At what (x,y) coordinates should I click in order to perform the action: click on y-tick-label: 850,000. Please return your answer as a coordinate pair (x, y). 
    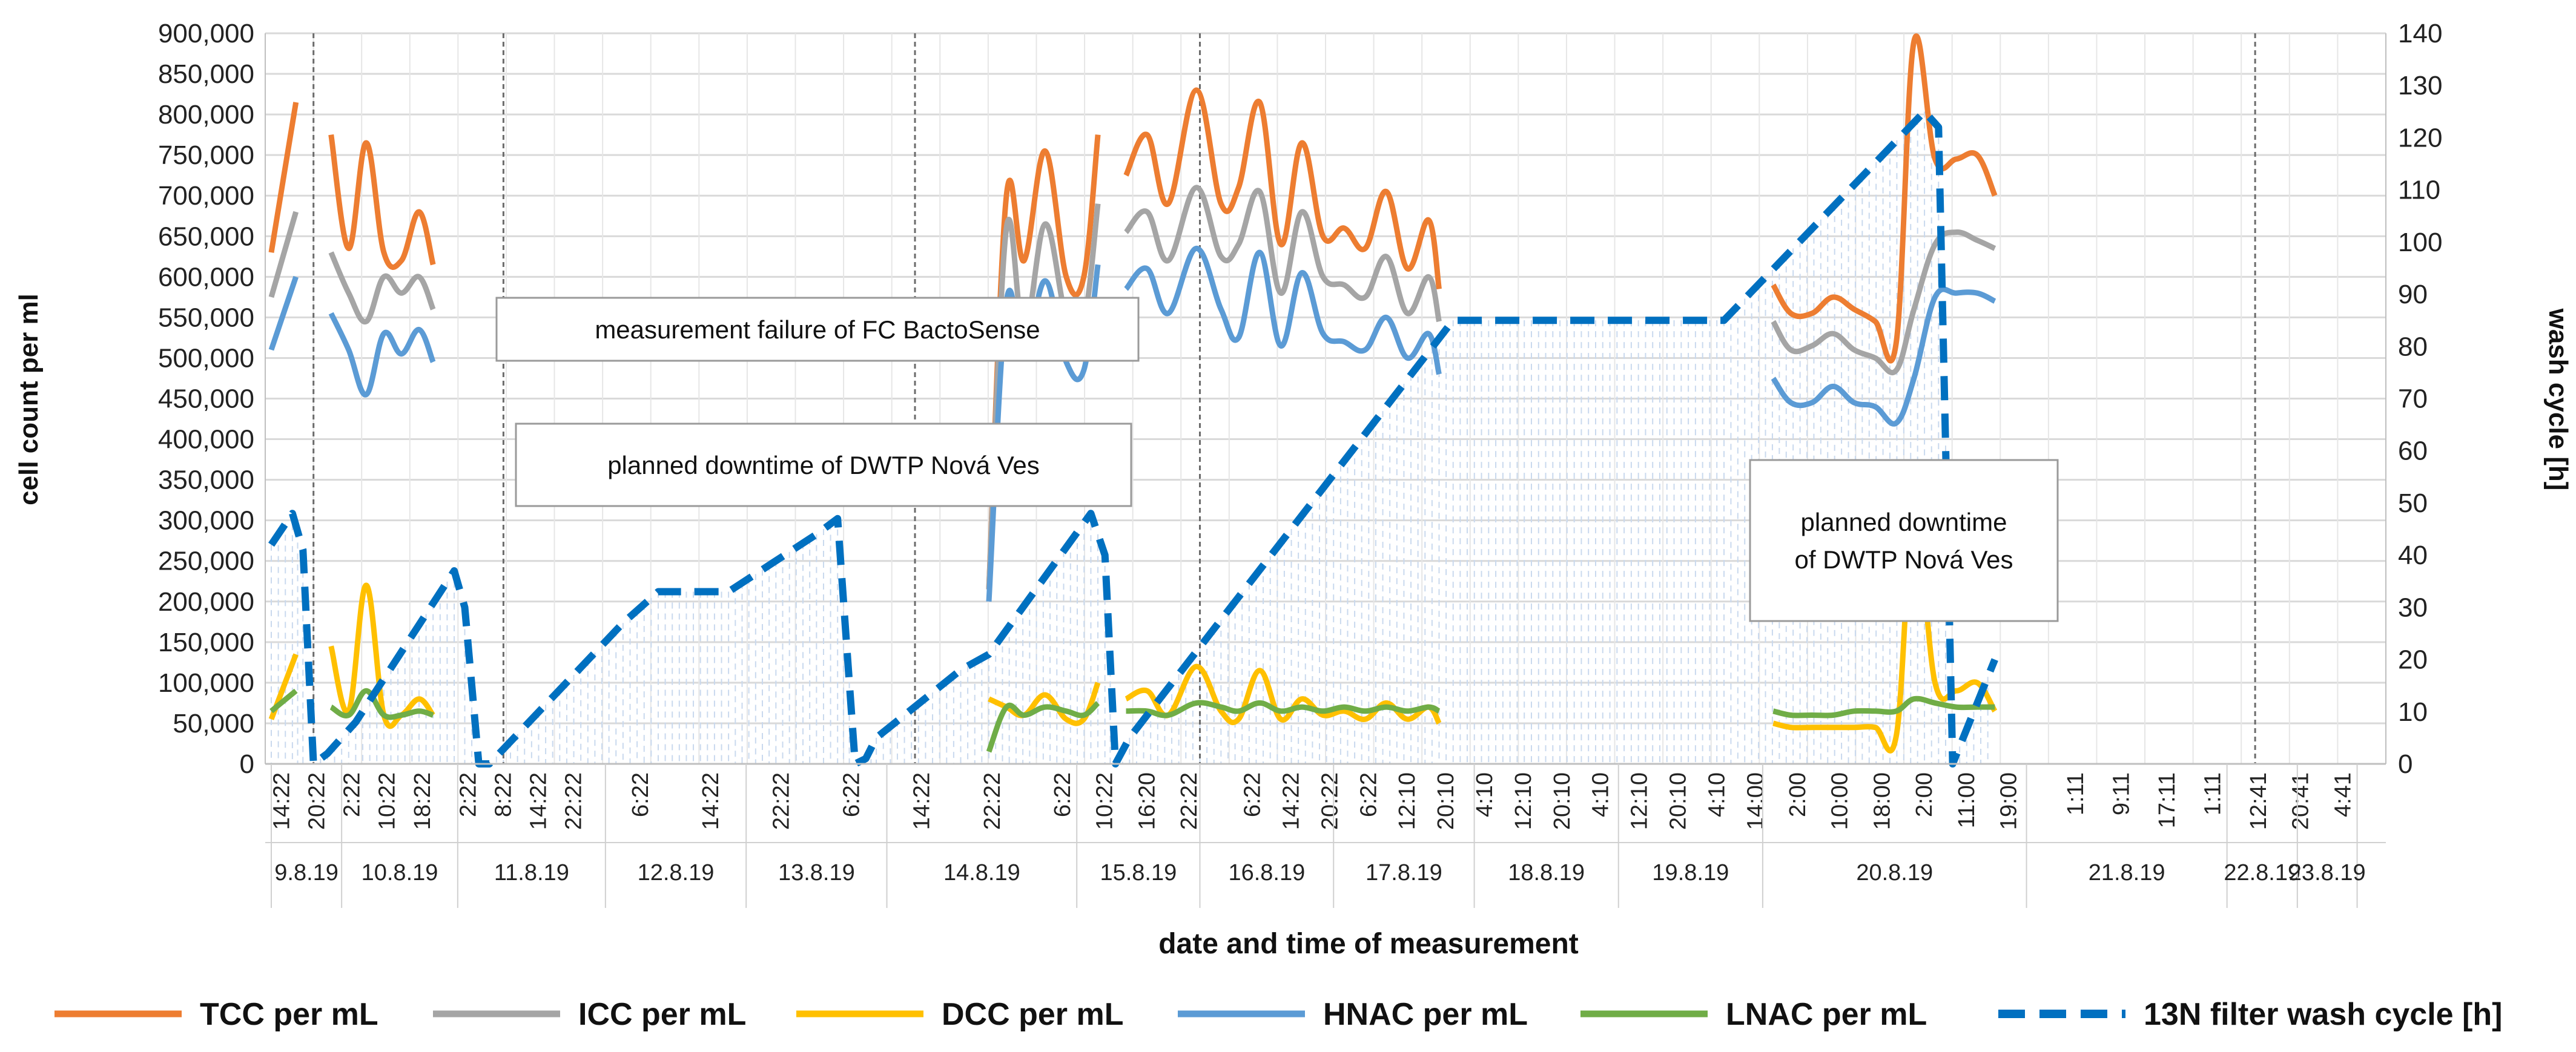
    Looking at the image, I should click on (206, 74).